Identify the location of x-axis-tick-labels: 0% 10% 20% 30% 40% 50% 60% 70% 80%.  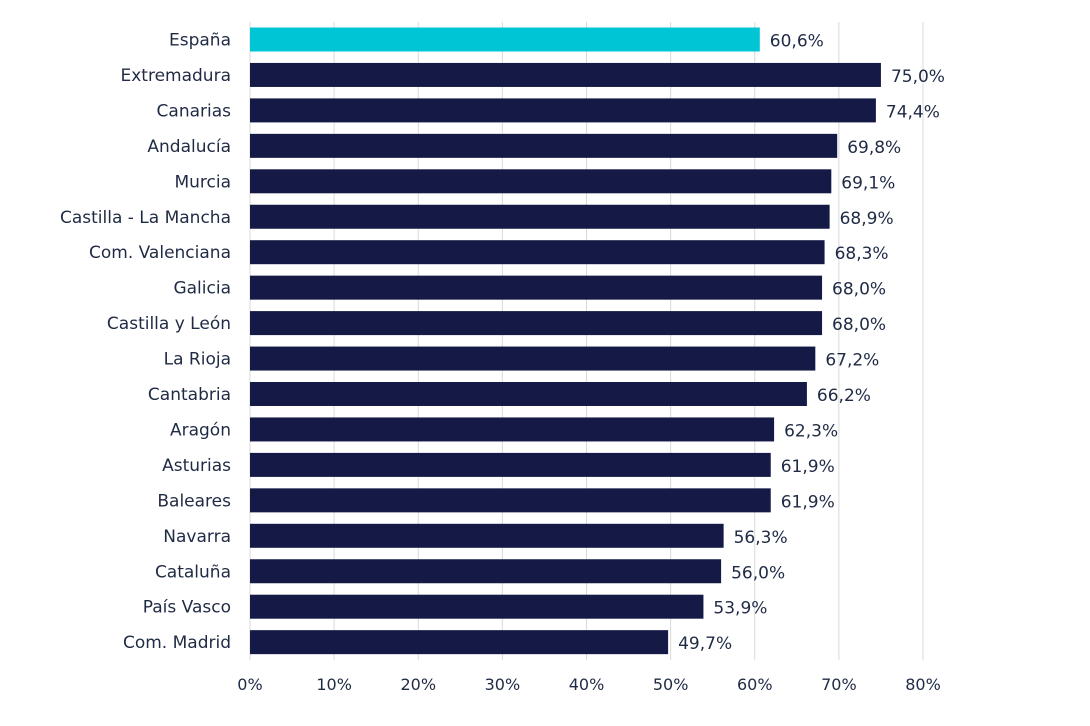
(588, 684).